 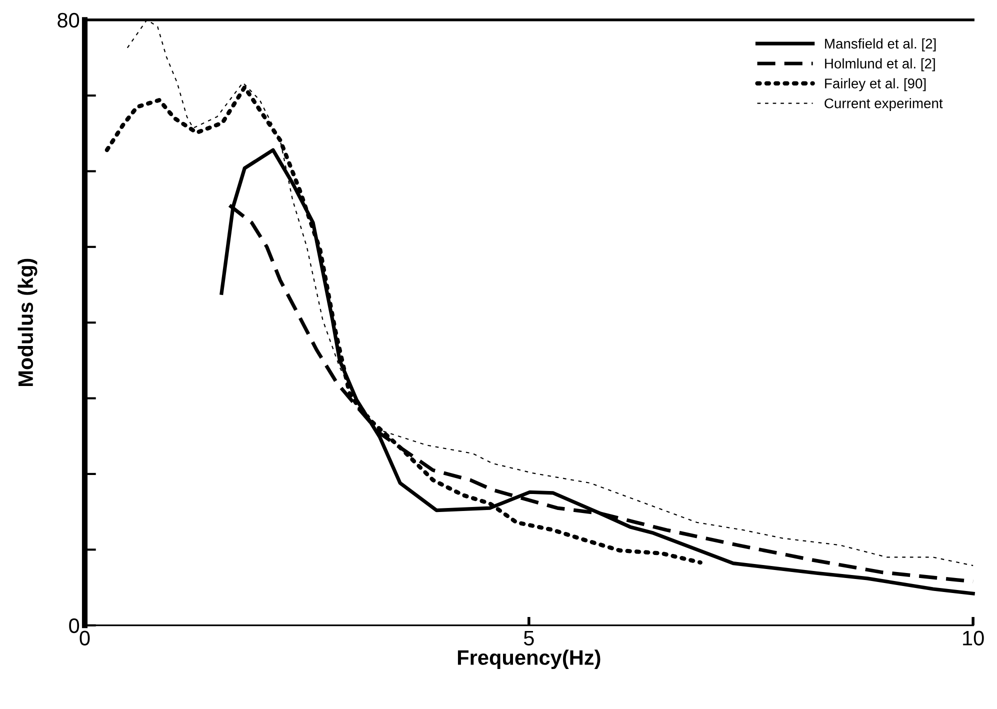 I want to click on x-tick-label: 5, so click(x=529, y=638).